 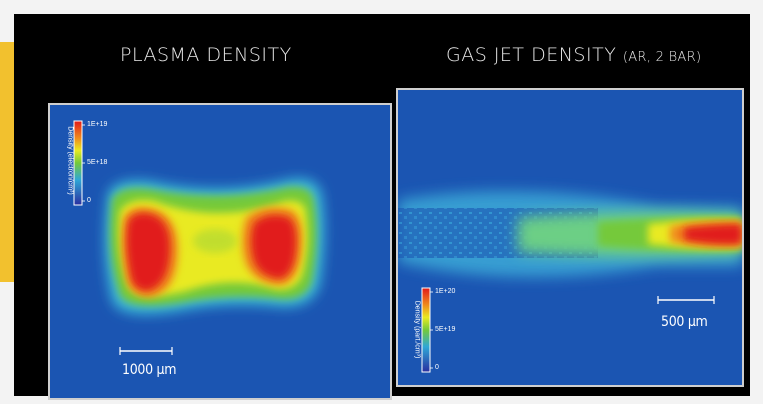 What do you see at coordinates (206, 55) in the screenshot?
I see `plasma-density-title: PLASMA DENSITY` at bounding box center [206, 55].